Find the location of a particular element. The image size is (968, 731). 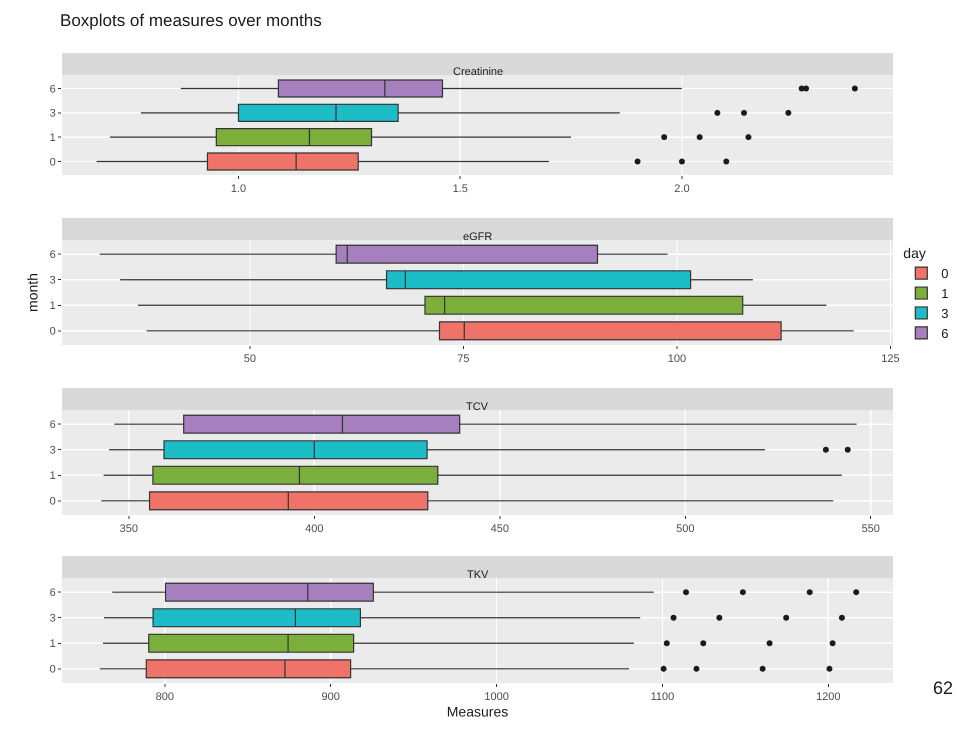

x-tick-label: 900 is located at coordinates (331, 697).